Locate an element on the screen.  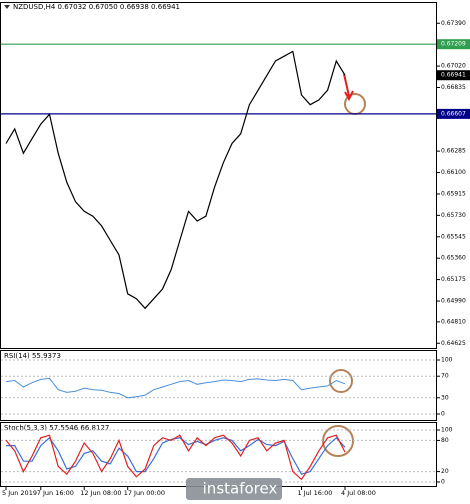
y-tick-label: 70 is located at coordinates (445, 376).